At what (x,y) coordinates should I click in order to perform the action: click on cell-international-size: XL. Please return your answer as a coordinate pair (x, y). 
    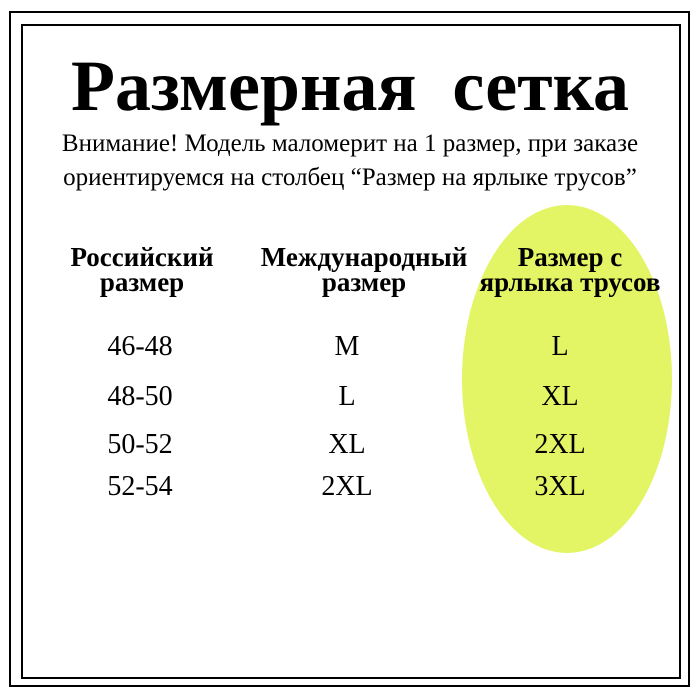
    Looking at the image, I should click on (347, 444).